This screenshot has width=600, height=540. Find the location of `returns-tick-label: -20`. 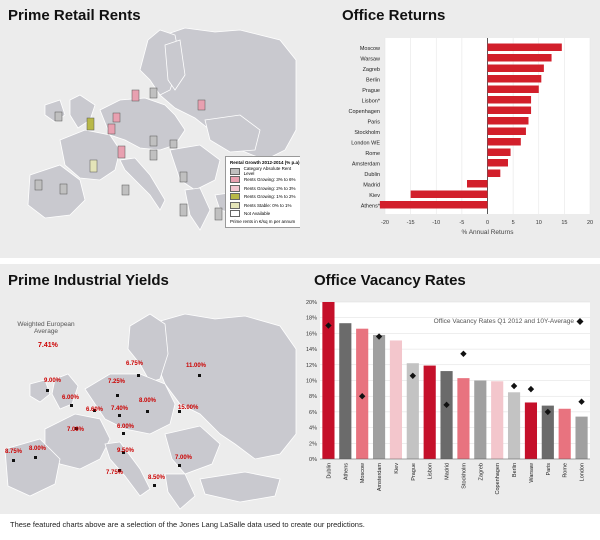

returns-tick-label: -20 is located at coordinates (385, 223).